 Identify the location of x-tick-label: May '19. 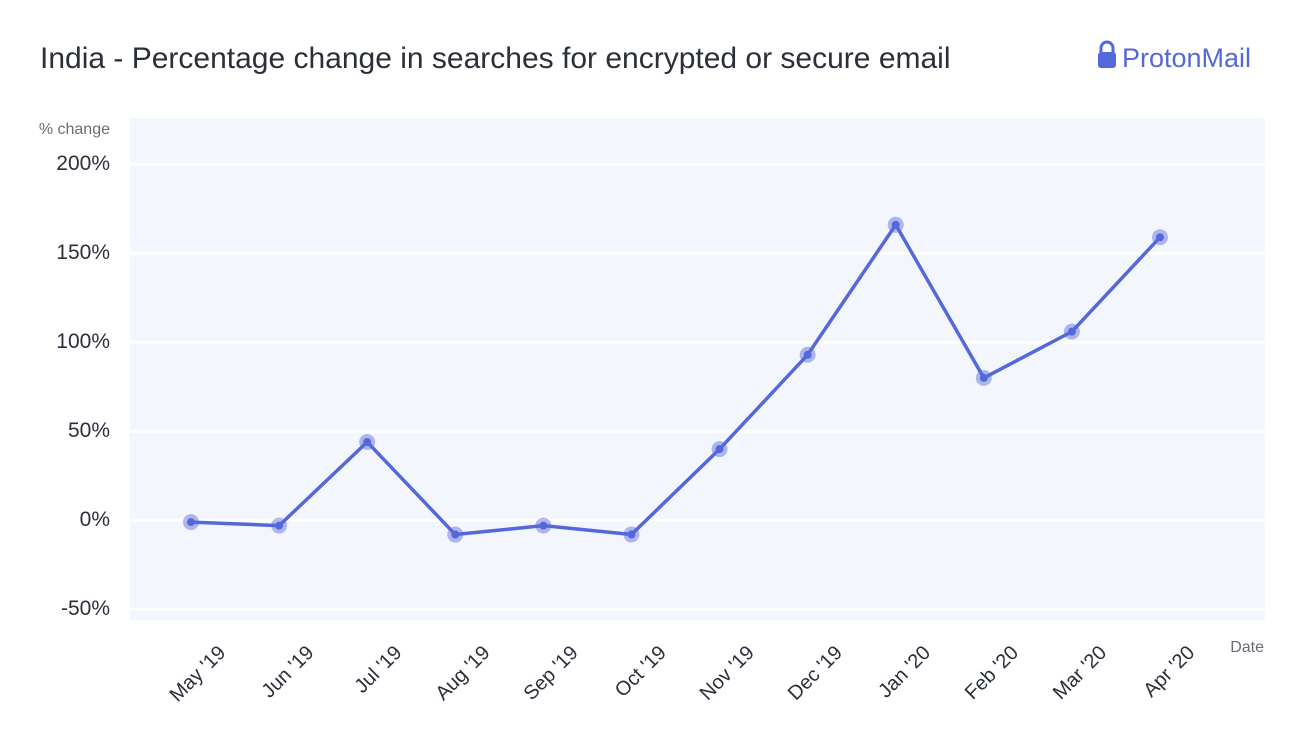
(198, 674).